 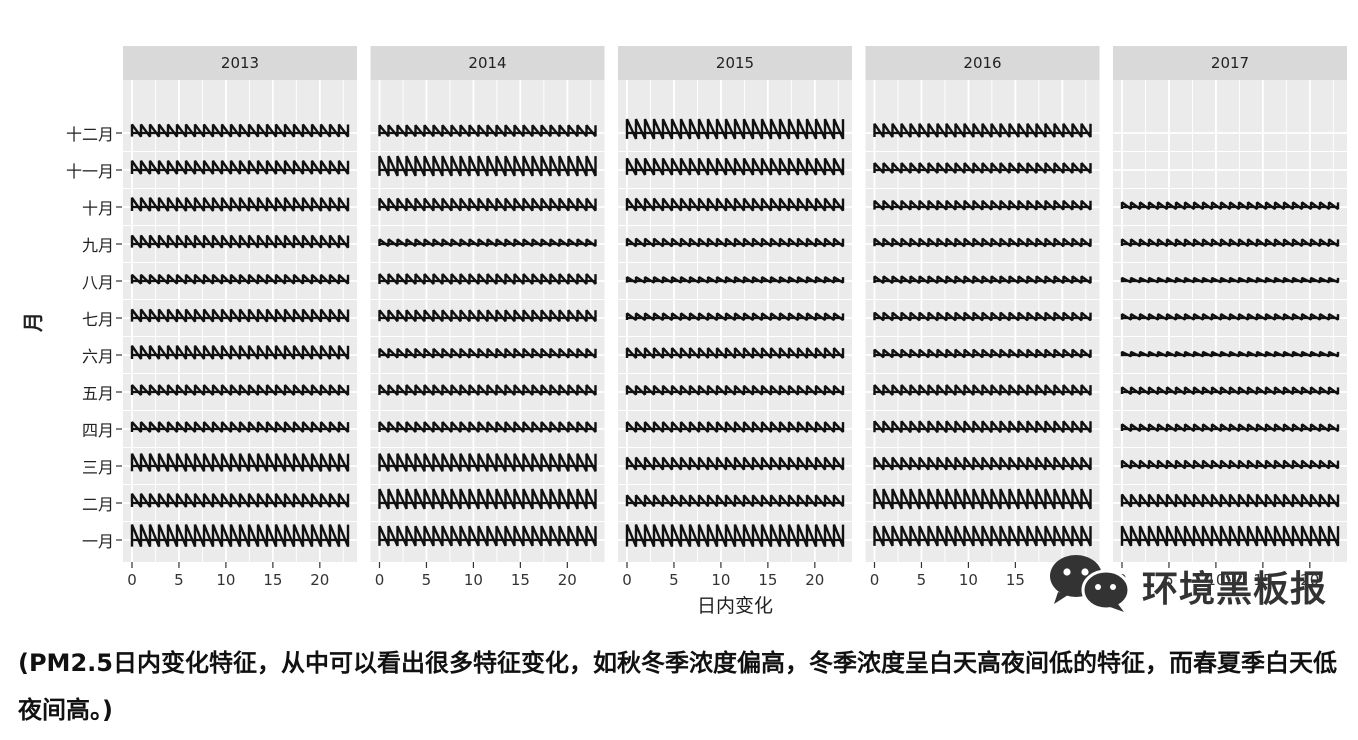 I want to click on panel-2017: 201705101520, so click(x=1230, y=317).